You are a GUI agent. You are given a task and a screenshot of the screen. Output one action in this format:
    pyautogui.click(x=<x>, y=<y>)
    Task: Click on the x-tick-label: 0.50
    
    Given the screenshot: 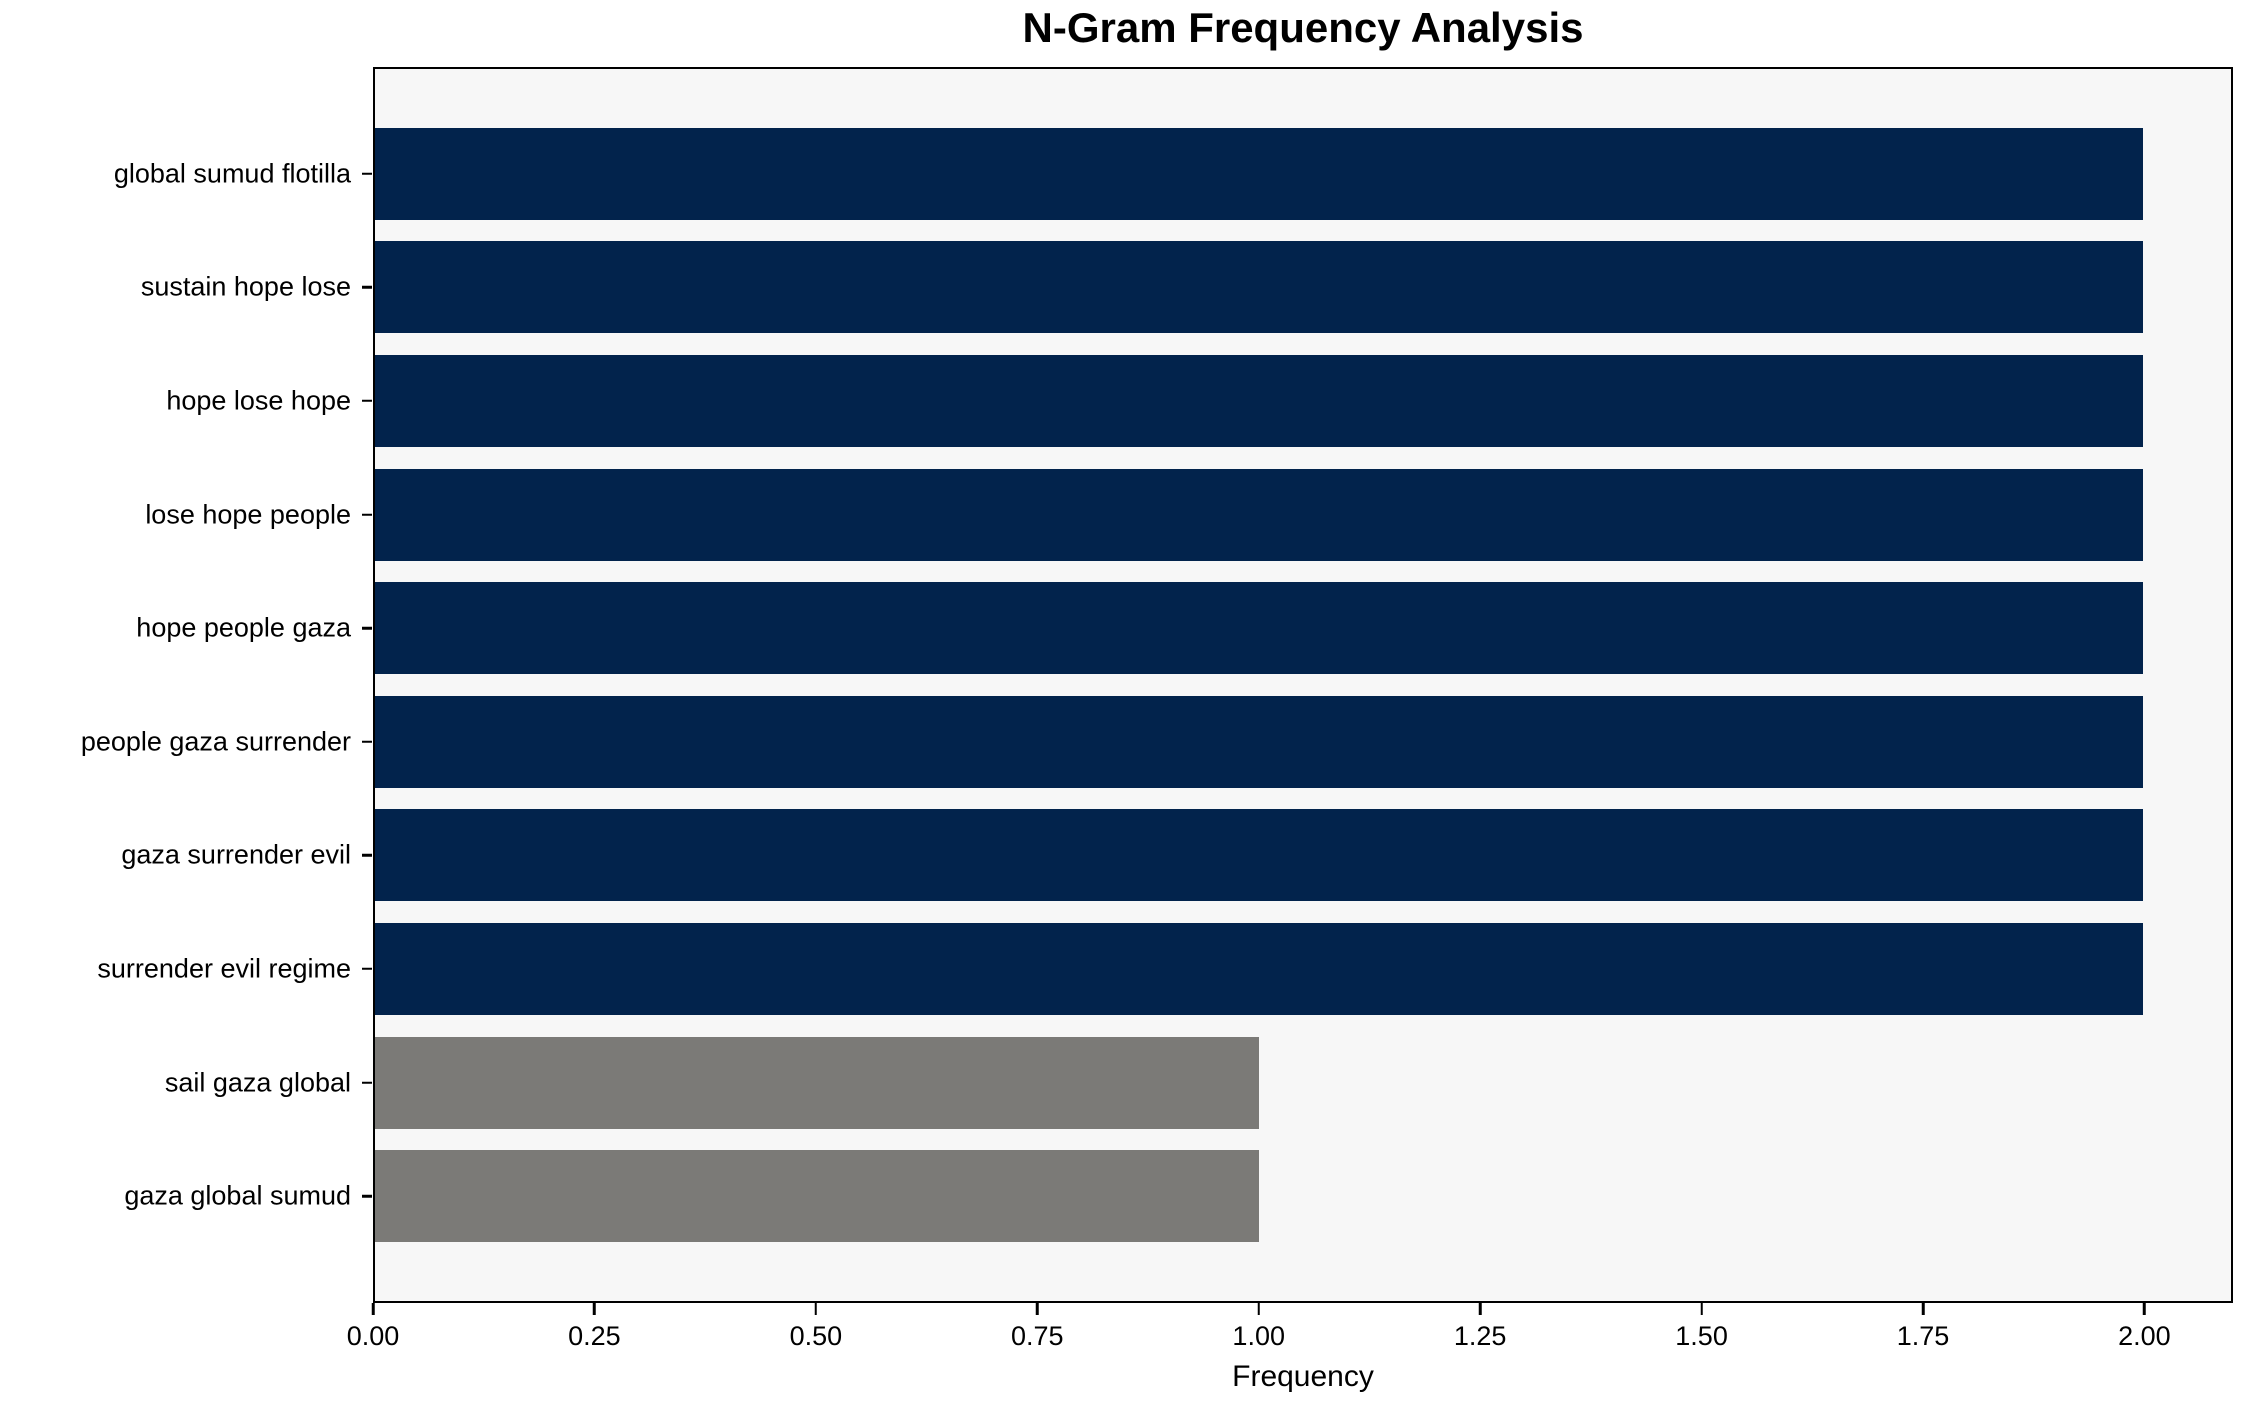 What is the action you would take?
    pyautogui.click(x=816, y=1336)
    